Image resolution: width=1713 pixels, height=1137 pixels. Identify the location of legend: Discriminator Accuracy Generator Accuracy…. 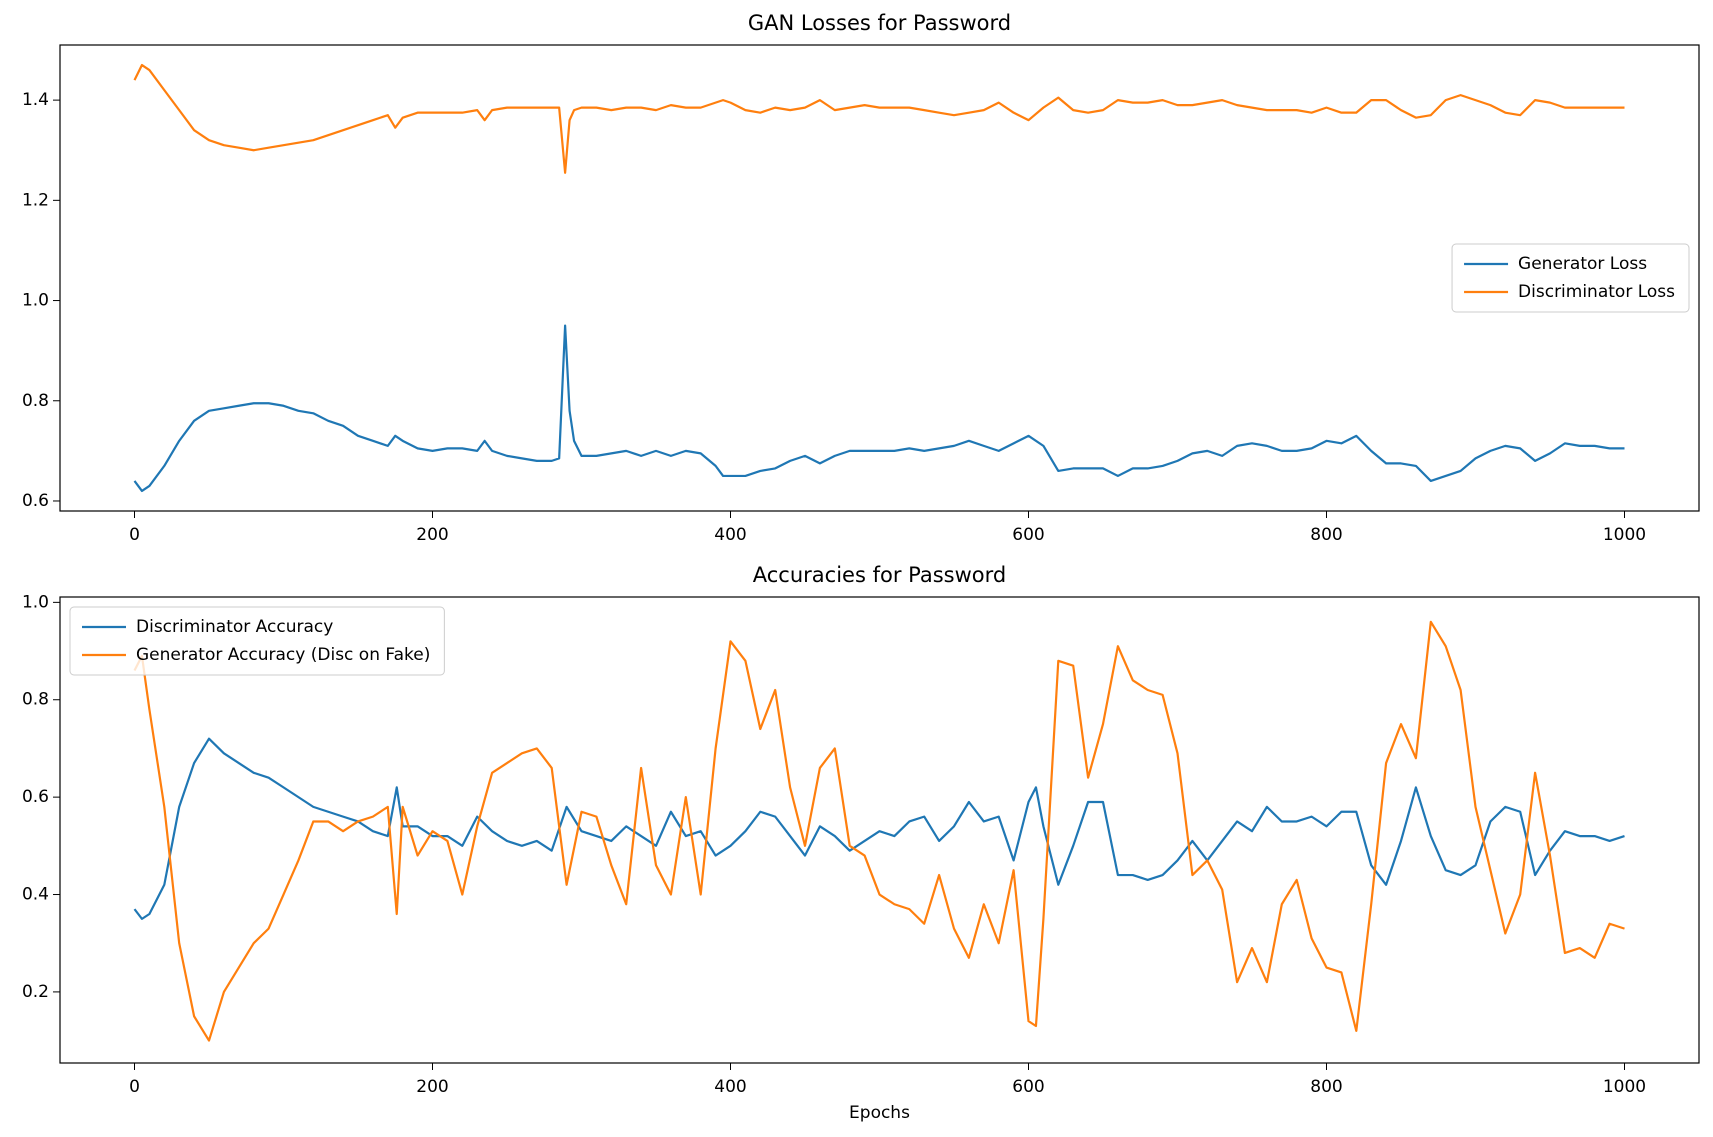
(257, 641).